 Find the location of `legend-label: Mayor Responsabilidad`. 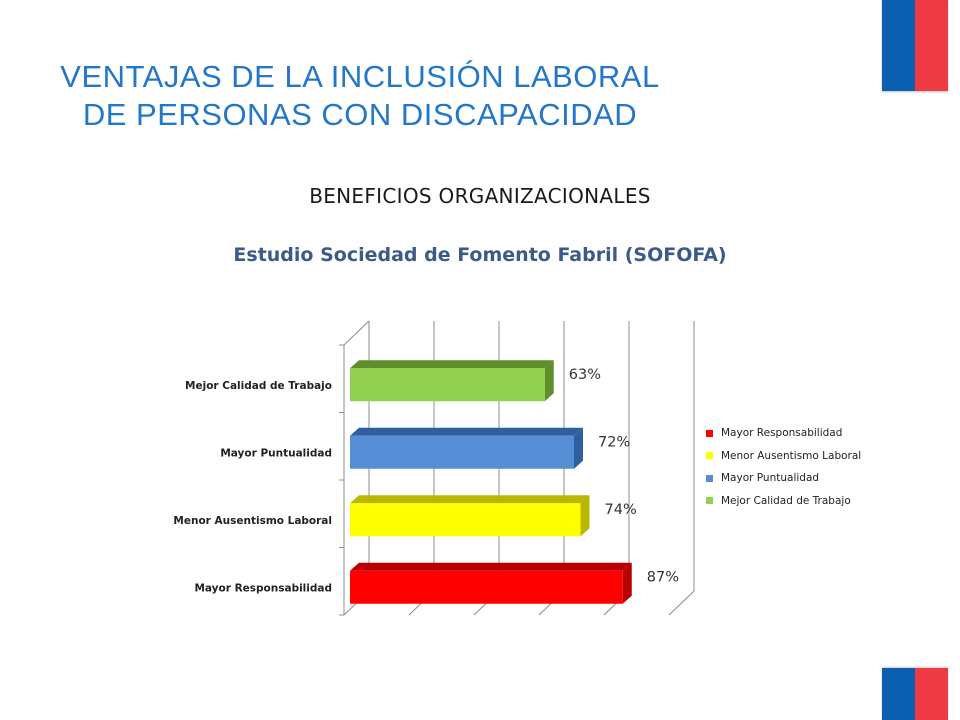

legend-label: Mayor Responsabilidad is located at coordinates (782, 433).